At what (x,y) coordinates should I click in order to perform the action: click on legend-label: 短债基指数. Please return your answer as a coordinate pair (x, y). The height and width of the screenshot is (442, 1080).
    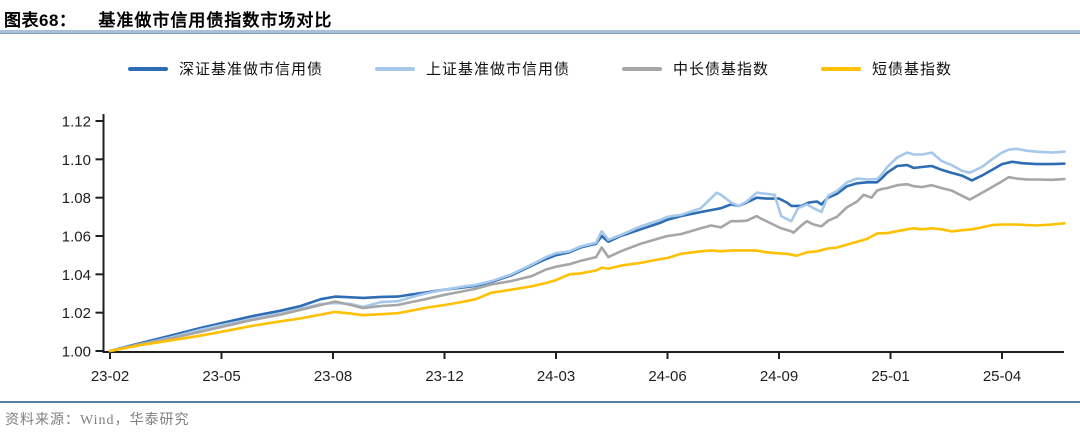
    Looking at the image, I should click on (912, 69).